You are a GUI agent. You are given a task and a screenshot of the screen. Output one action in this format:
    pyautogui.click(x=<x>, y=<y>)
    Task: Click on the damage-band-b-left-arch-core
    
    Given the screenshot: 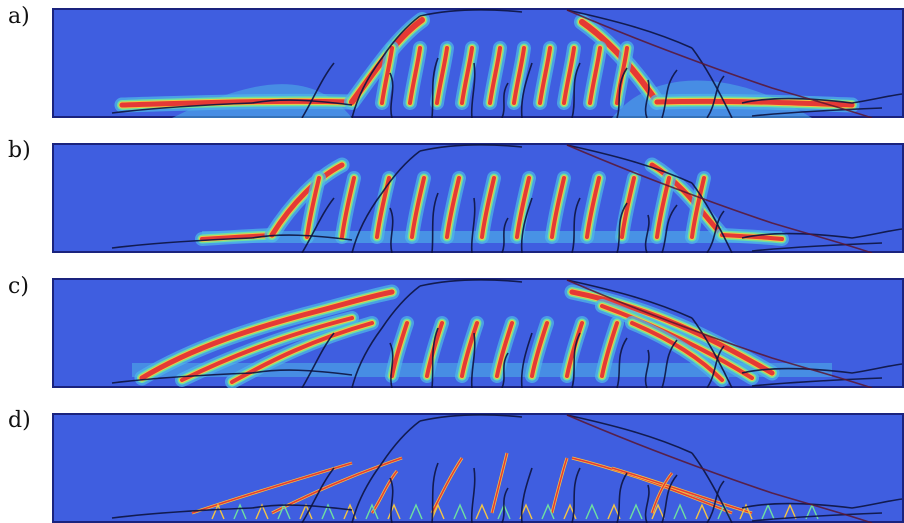 What is the action you would take?
    pyautogui.click(x=307, y=200)
    